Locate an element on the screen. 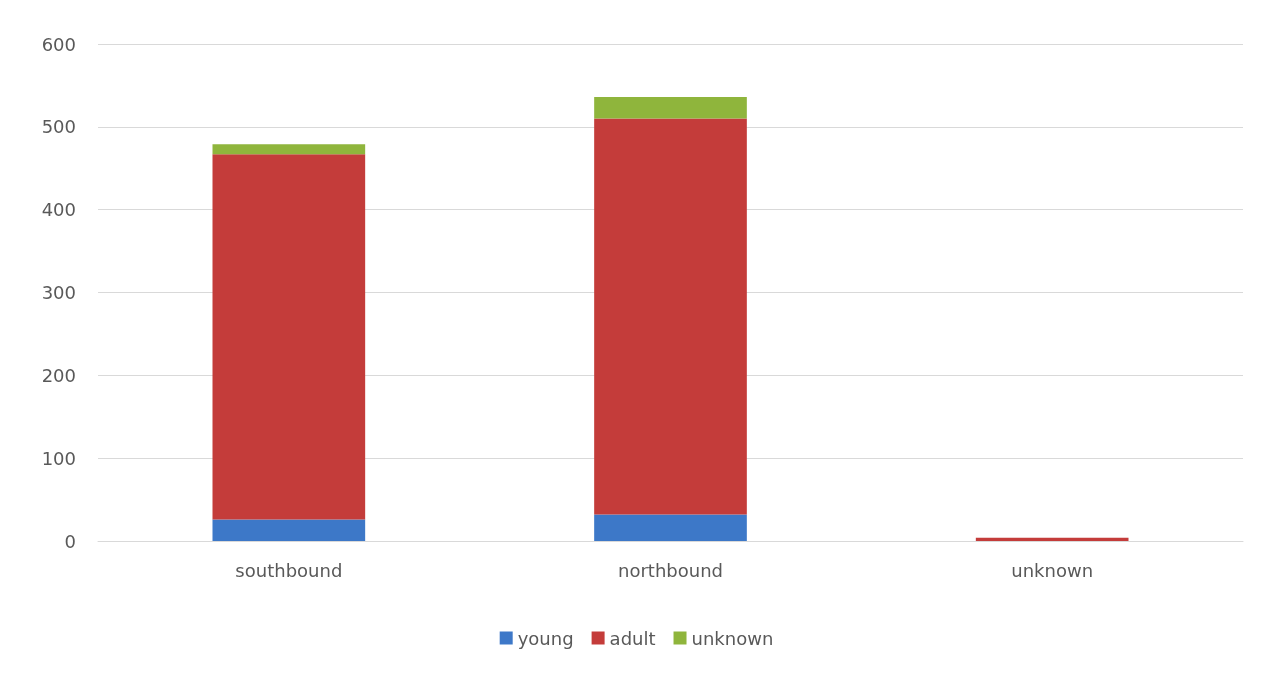 Image resolution: width=1273 pixels, height=680 pixels. legend-label: unknown is located at coordinates (732, 638).